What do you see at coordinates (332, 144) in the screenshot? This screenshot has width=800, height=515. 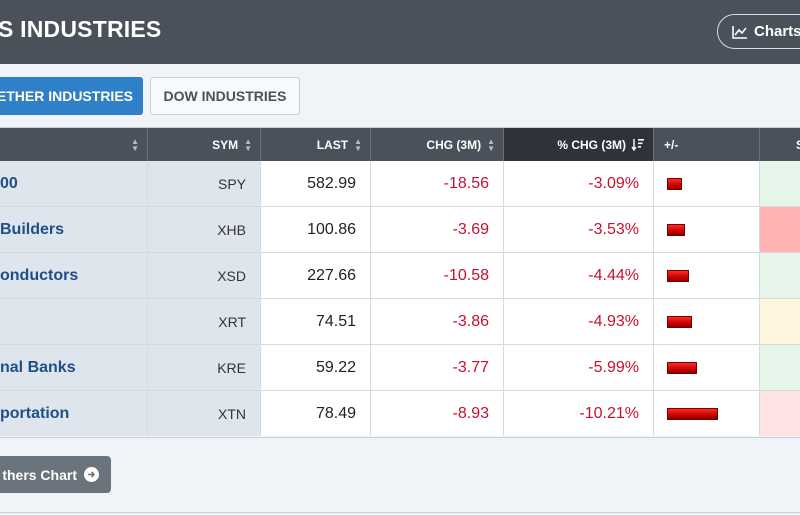 I see `column-header-label: LAST` at bounding box center [332, 144].